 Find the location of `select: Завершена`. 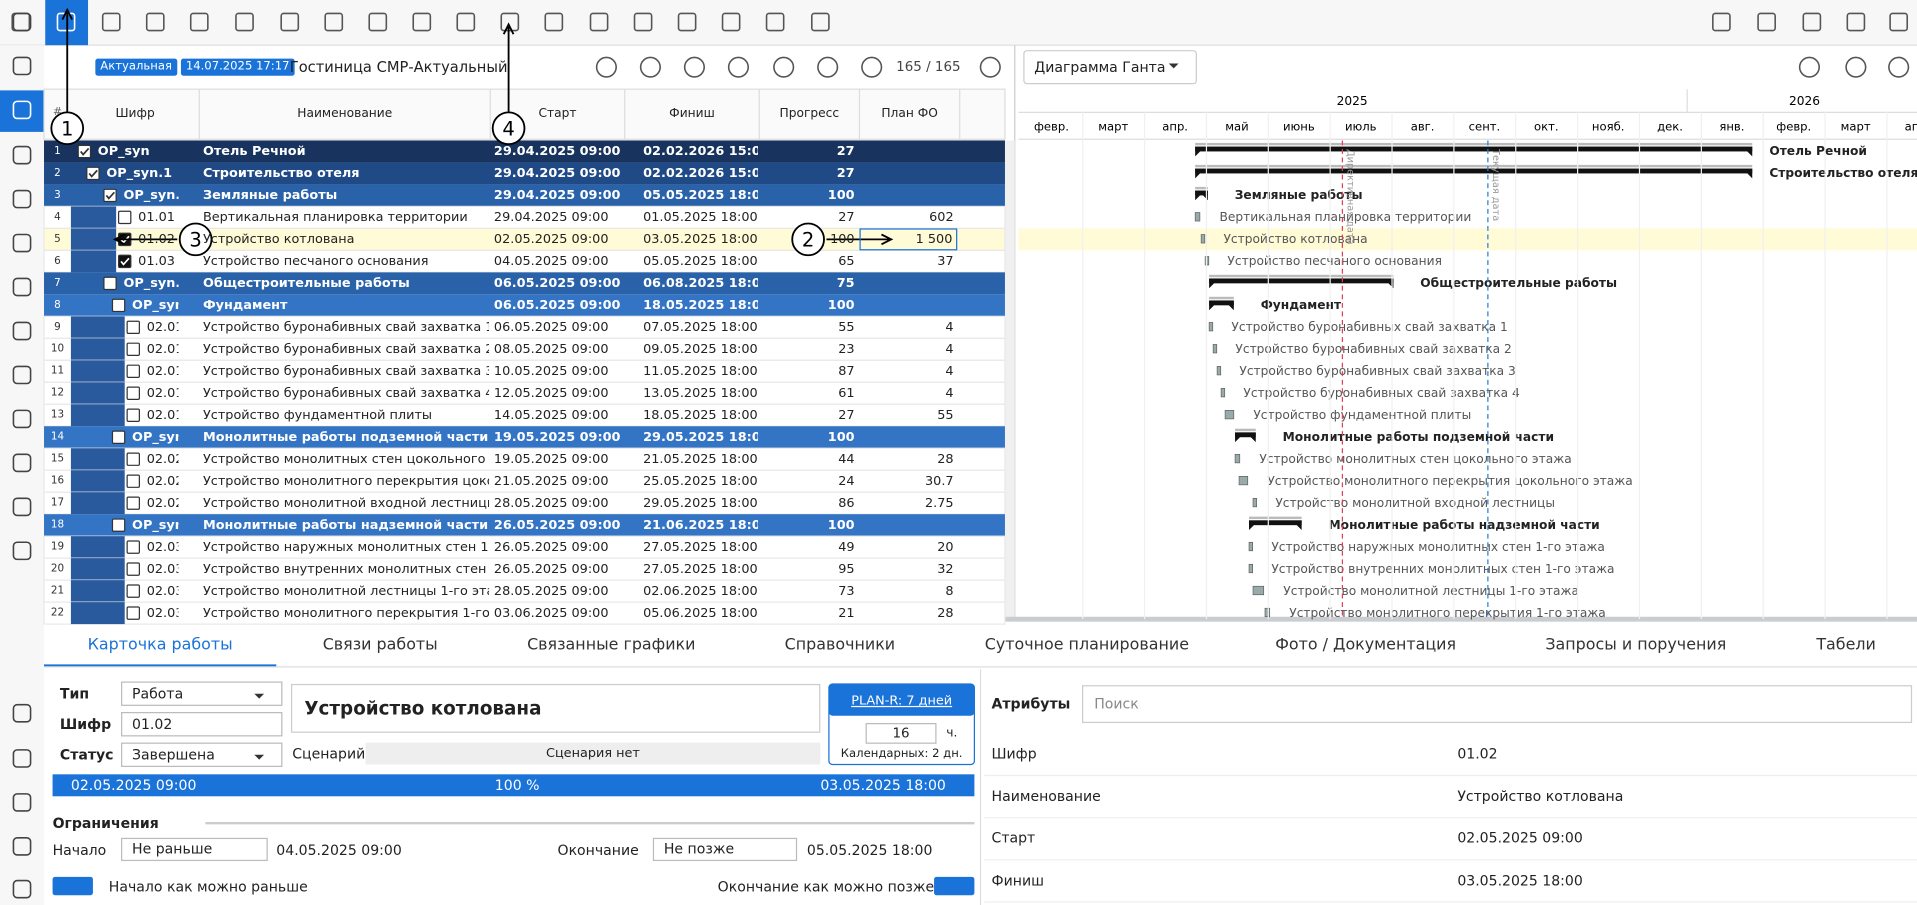

select: Завершена is located at coordinates (202, 754).